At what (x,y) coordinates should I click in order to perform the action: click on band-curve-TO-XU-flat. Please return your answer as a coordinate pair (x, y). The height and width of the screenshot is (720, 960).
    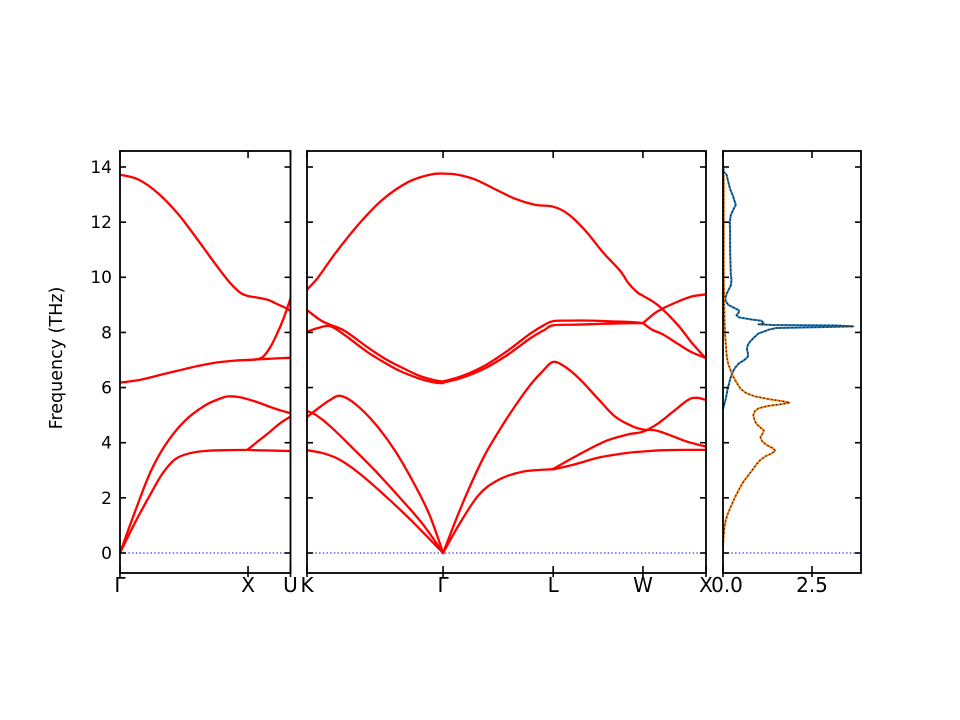
    Looking at the image, I should click on (268, 359).